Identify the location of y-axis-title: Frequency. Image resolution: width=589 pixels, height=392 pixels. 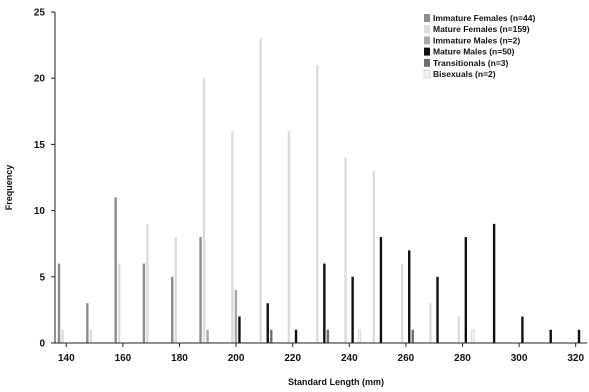
(9, 188).